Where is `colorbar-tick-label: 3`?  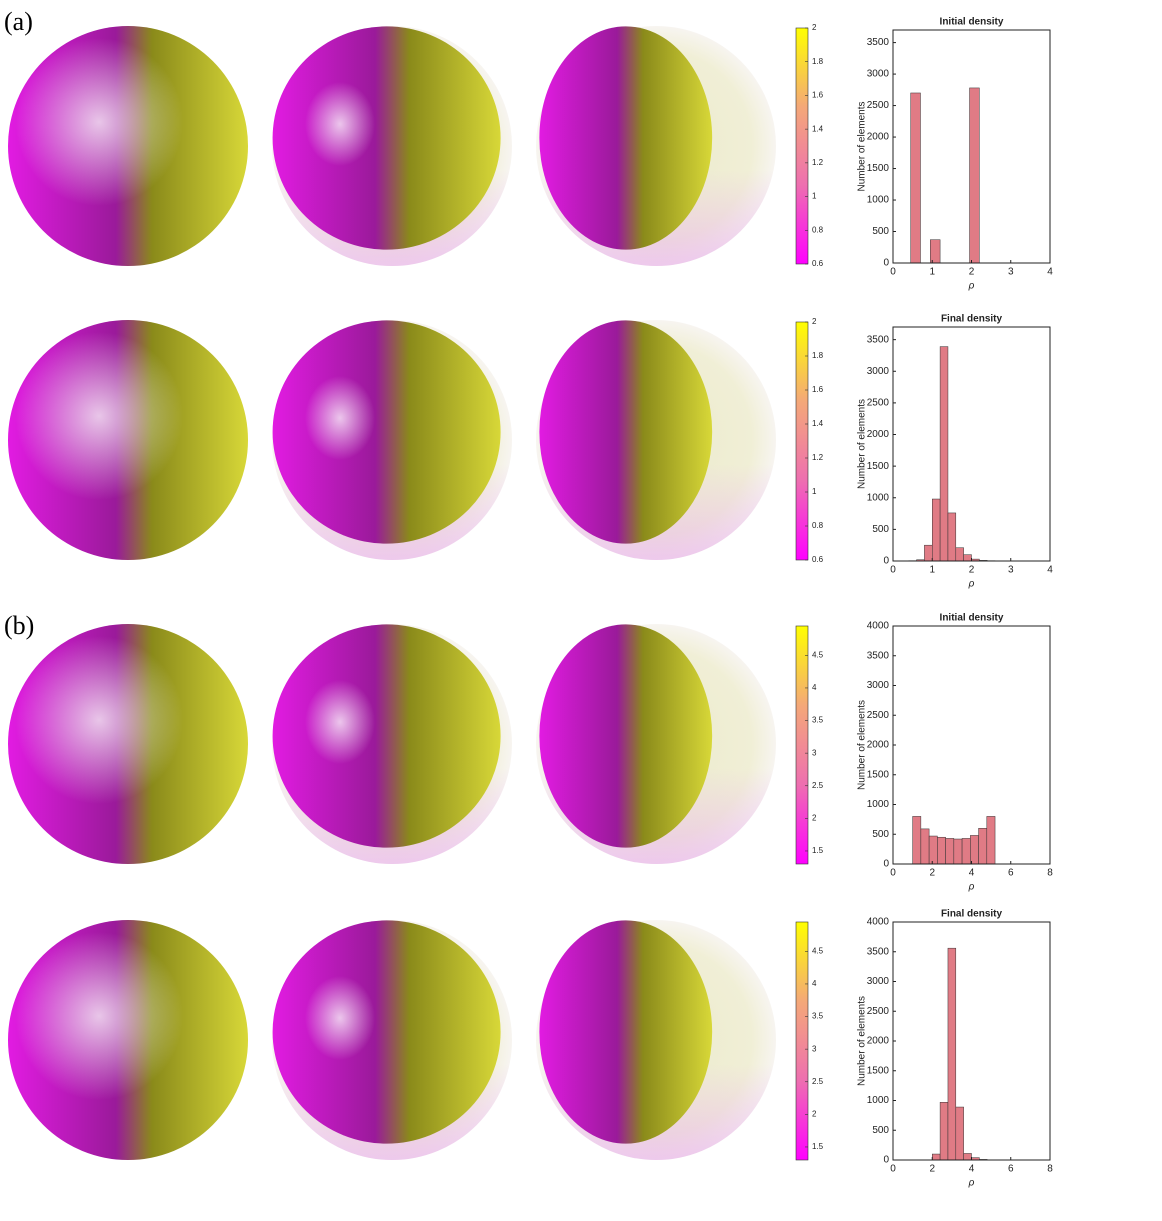
colorbar-tick-label: 3 is located at coordinates (814, 1048).